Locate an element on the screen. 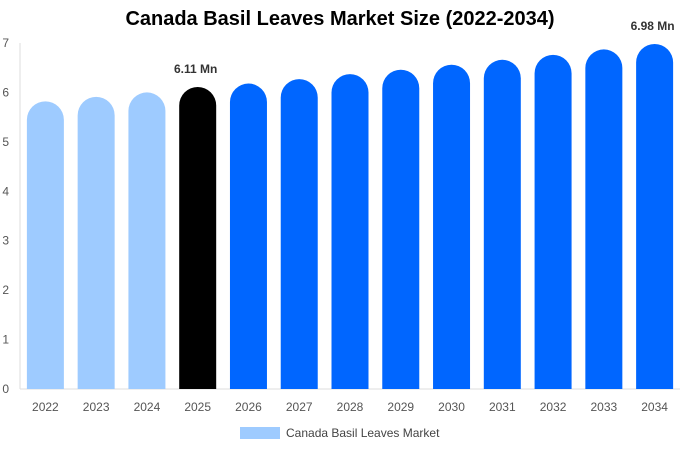  bar-2027 is located at coordinates (299, 234).